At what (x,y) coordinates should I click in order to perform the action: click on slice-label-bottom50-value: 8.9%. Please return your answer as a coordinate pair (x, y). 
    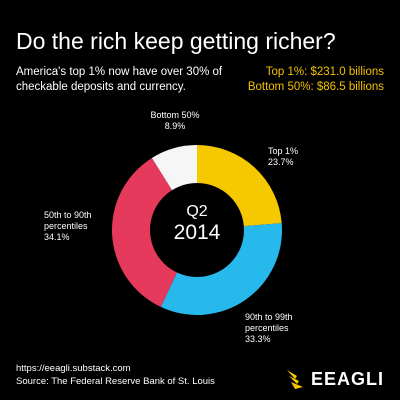
    Looking at the image, I should click on (175, 126).